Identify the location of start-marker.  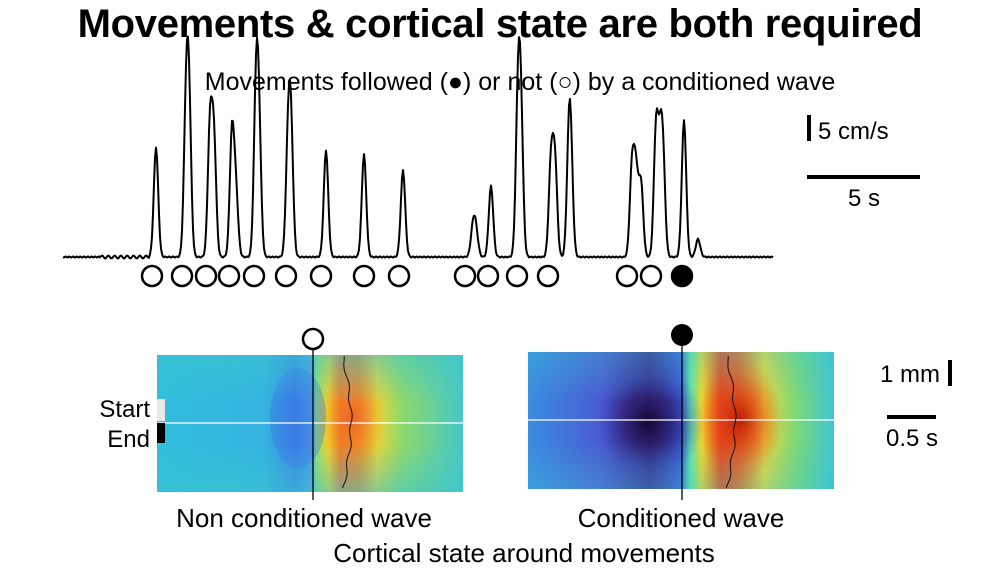
(161, 410).